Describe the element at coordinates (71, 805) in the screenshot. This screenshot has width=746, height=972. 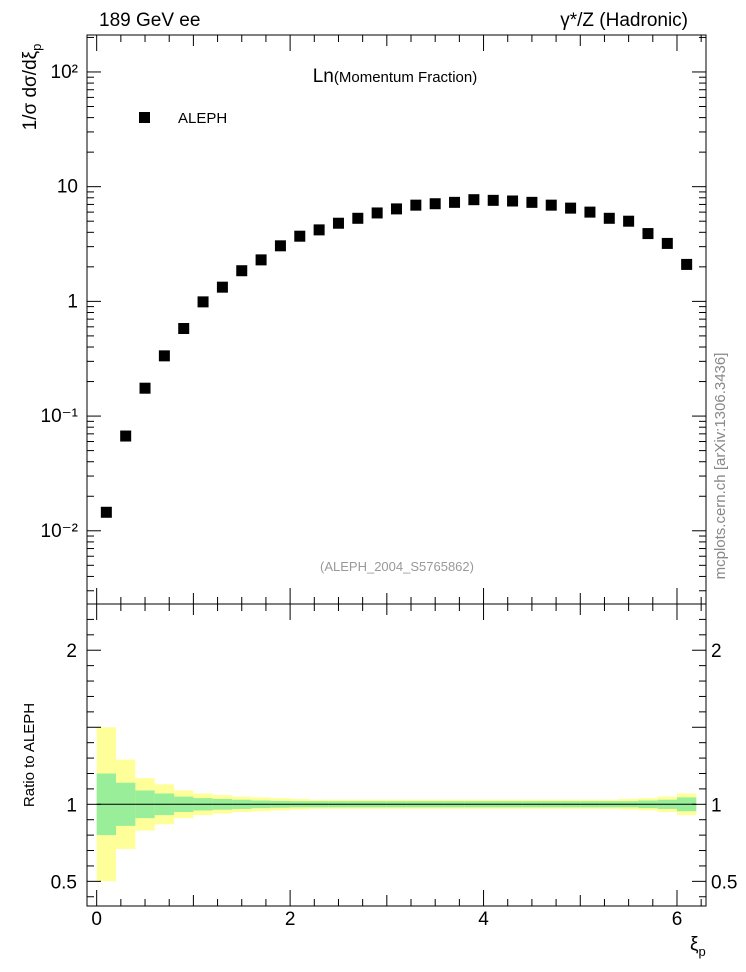
I see `ratio-y-tick-label: 1` at that location.